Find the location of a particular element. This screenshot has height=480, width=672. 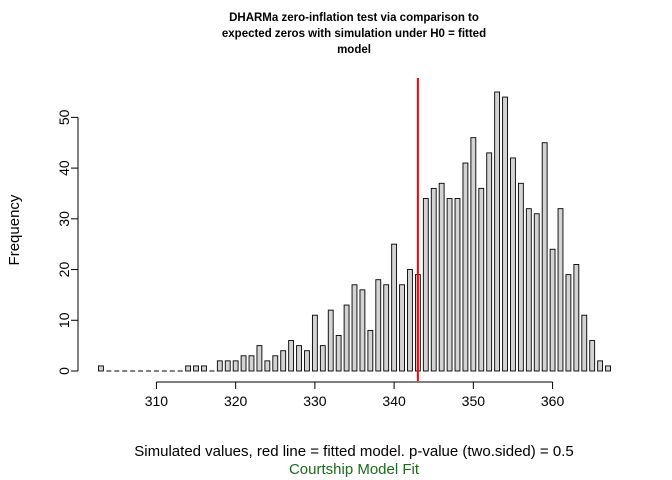

x-axis: 310 320 330 340 350 360 is located at coordinates (355, 395).